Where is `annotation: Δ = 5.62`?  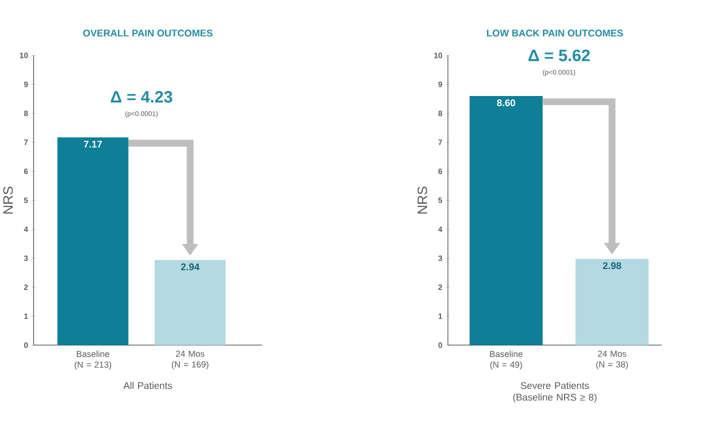 annotation: Δ = 5.62 is located at coordinates (559, 55).